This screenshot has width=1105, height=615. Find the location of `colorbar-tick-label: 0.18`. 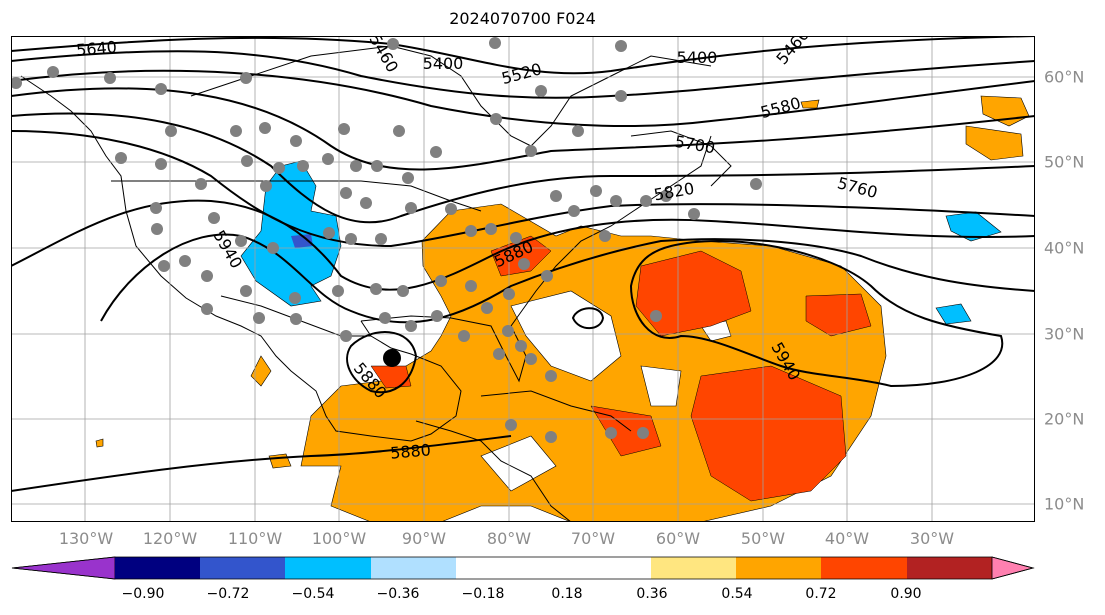

colorbar-tick-label: 0.18 is located at coordinates (567, 594).